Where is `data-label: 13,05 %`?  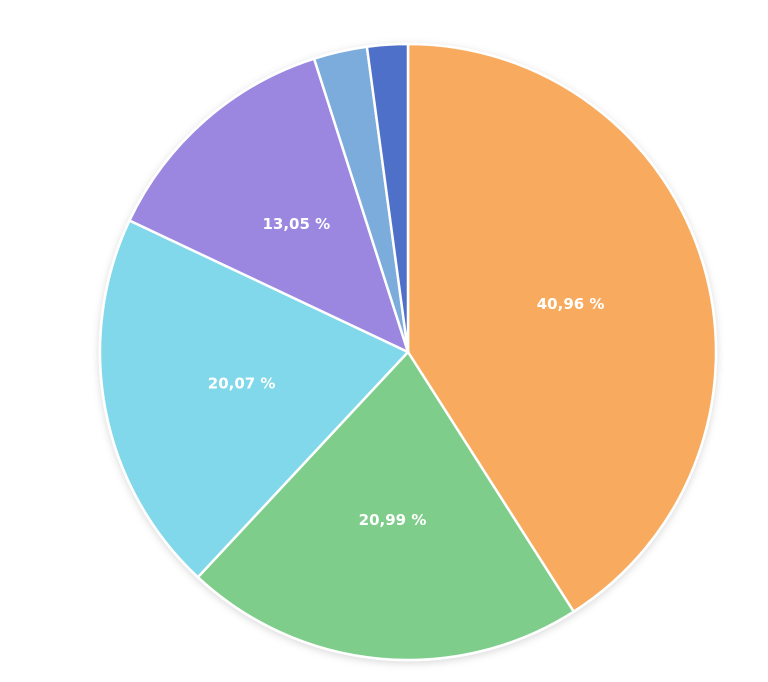 data-label: 13,05 % is located at coordinates (296, 224).